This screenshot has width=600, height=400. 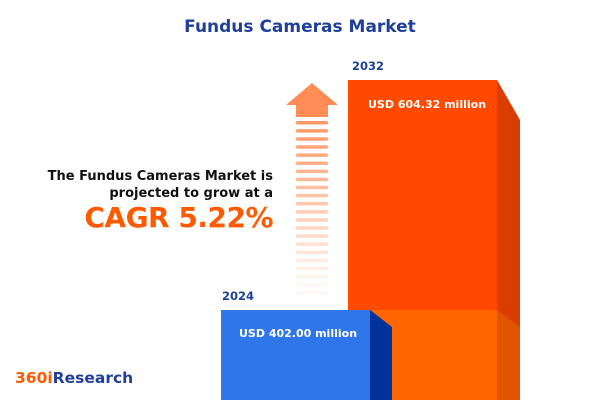 I want to click on logo-part-1: 360i, so click(x=34, y=378).